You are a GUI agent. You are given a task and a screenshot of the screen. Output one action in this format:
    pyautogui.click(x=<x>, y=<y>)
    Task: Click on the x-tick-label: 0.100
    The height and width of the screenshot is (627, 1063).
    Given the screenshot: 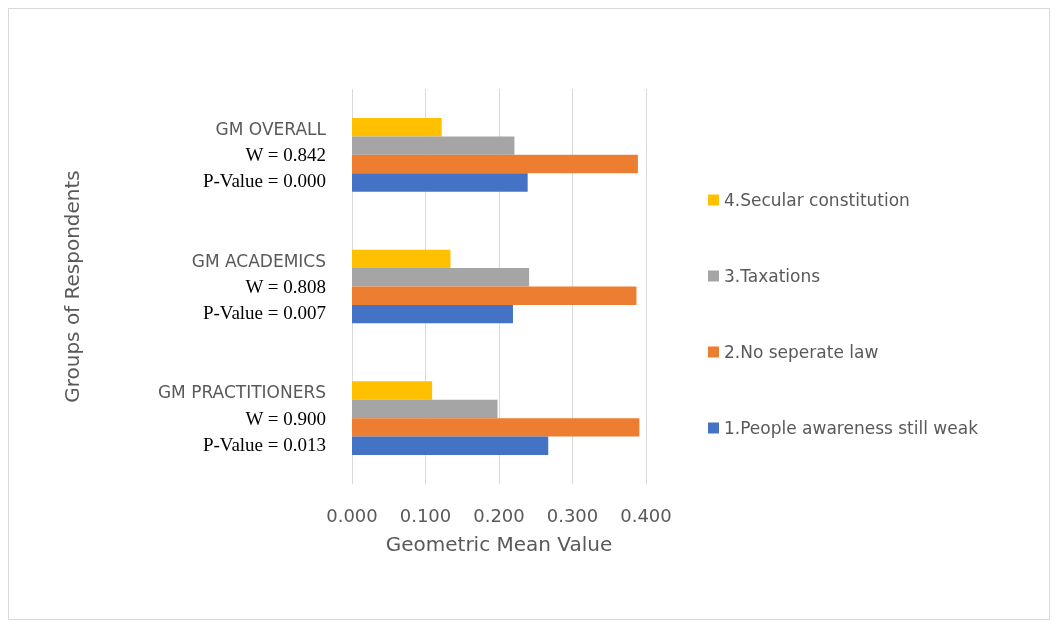 What is the action you would take?
    pyautogui.click(x=425, y=515)
    